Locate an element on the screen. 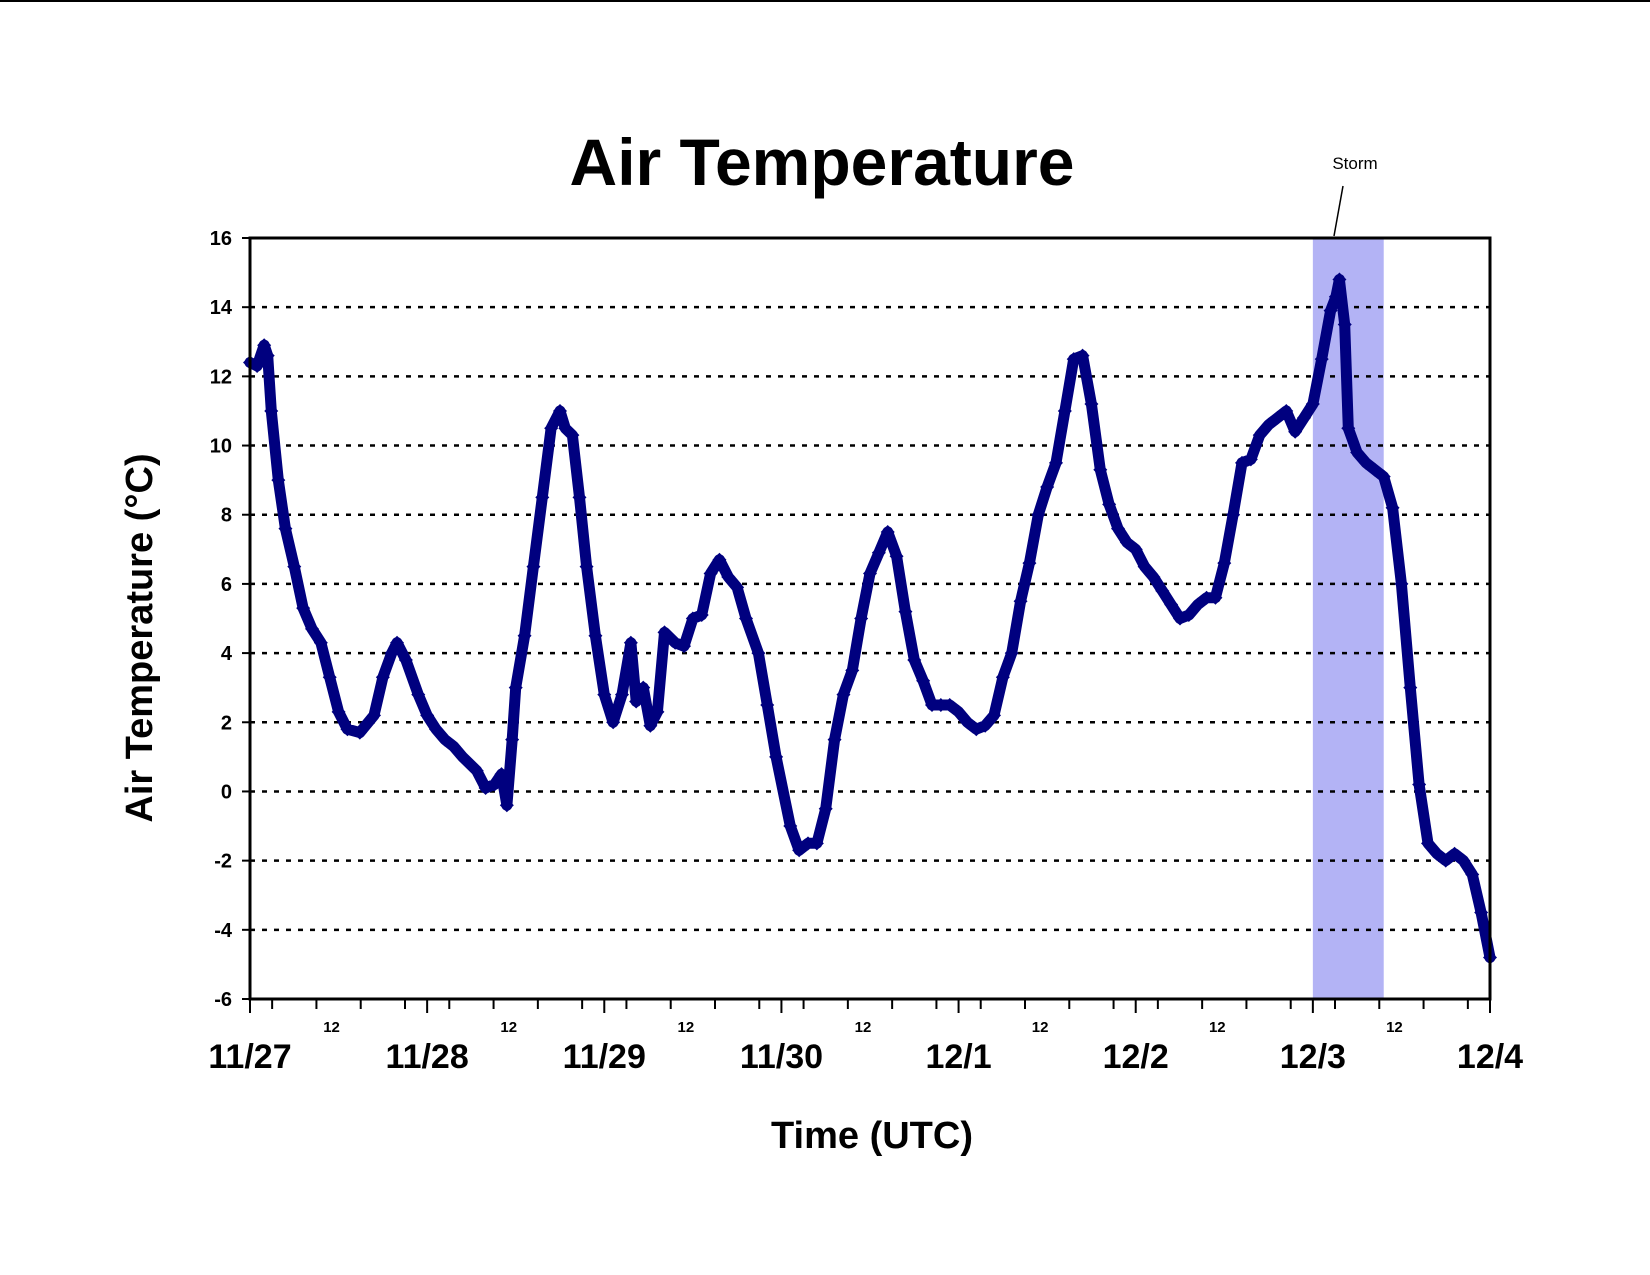 This screenshot has height=1275, width=1650. xtick-label-6: 12/3 is located at coordinates (1313, 1057).